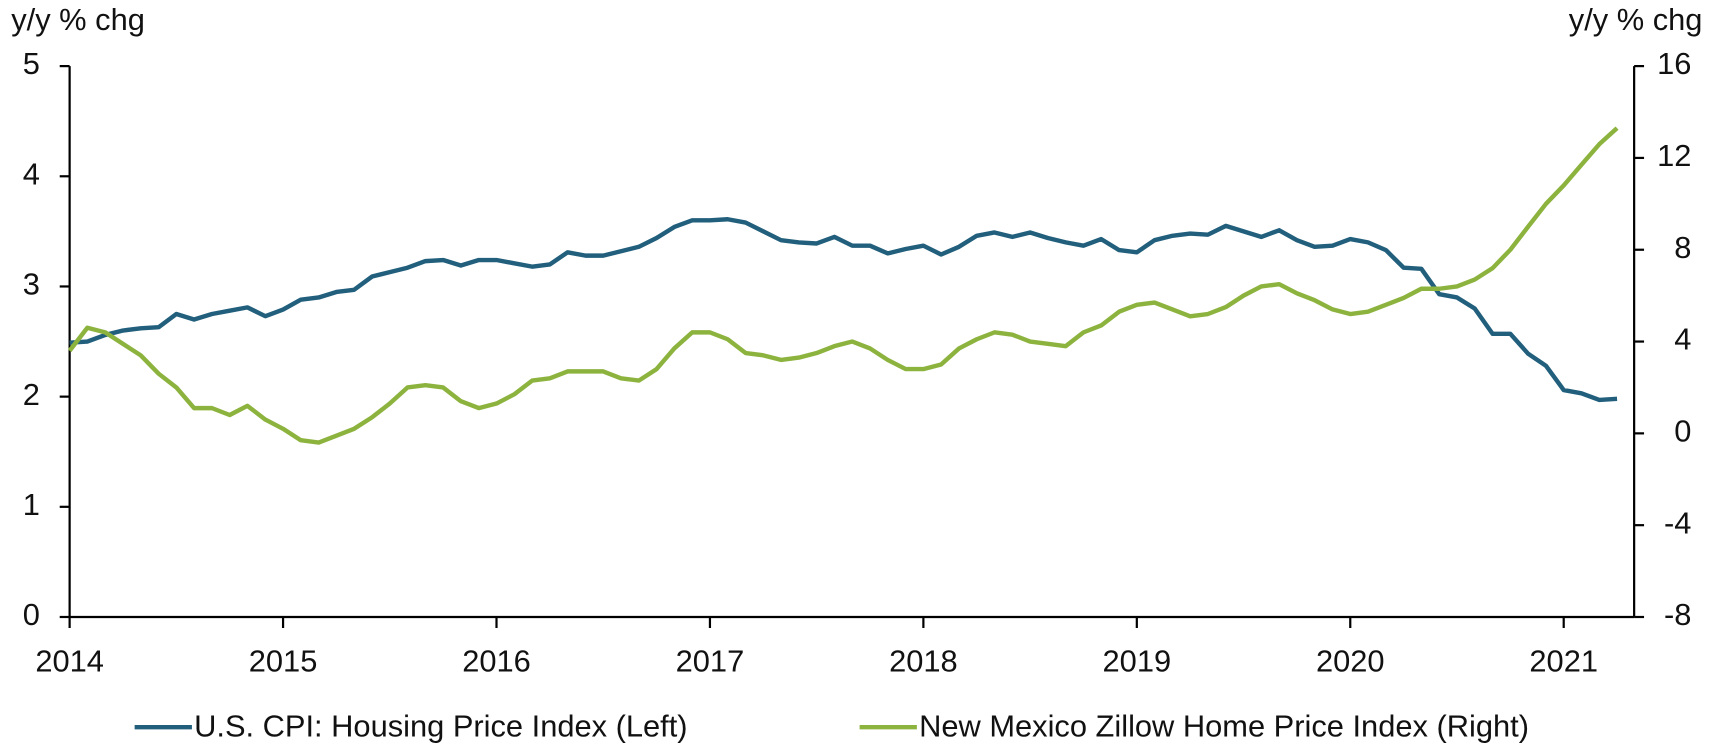 The width and height of the screenshot is (1728, 747). Describe the element at coordinates (1682, 247) in the screenshot. I see `y2-tick-label: 8` at that location.